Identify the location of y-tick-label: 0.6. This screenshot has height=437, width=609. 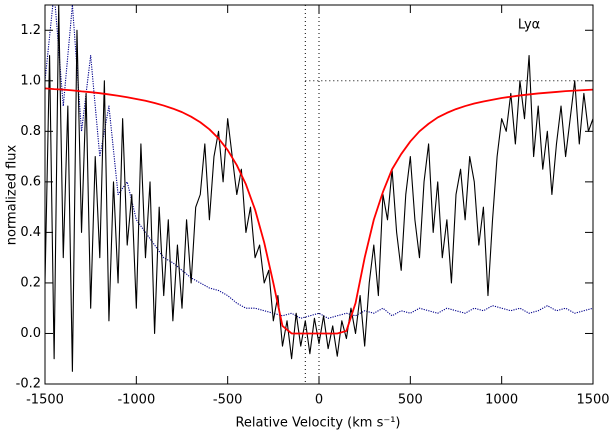
(30, 181).